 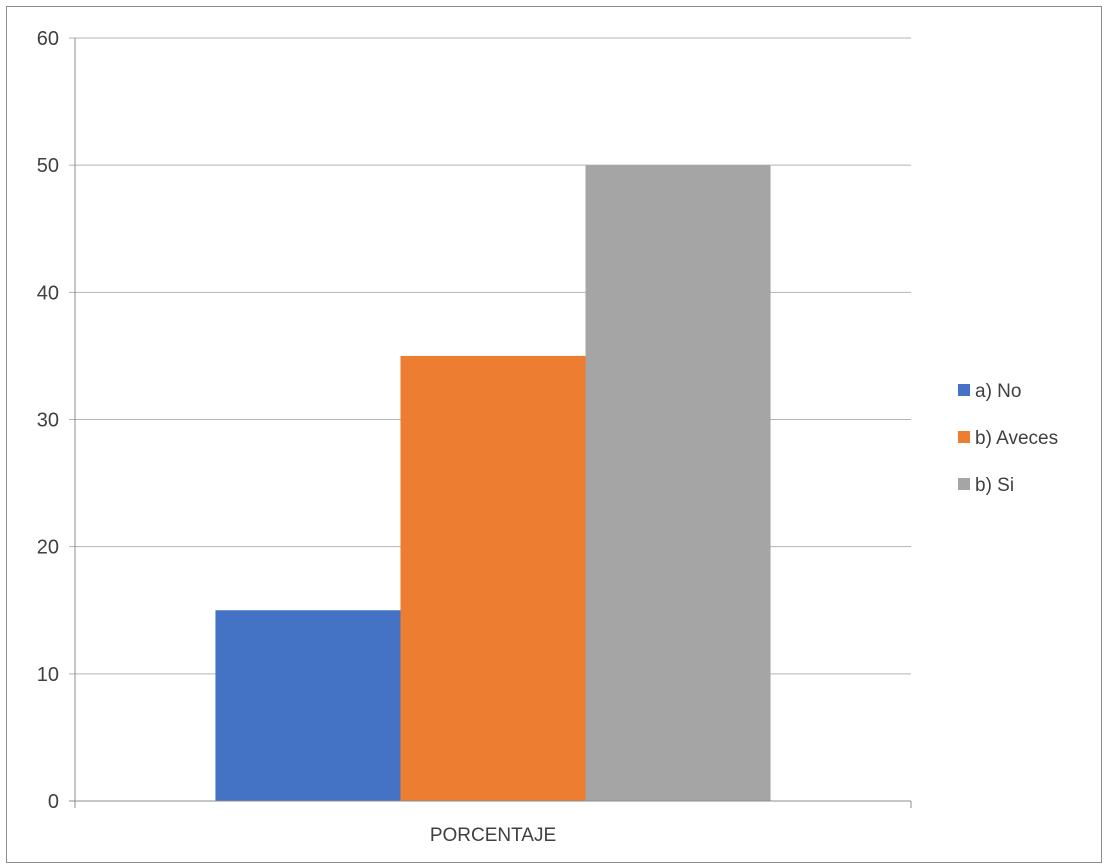 I want to click on legend-label: b) Aveces, so click(x=1016, y=438).